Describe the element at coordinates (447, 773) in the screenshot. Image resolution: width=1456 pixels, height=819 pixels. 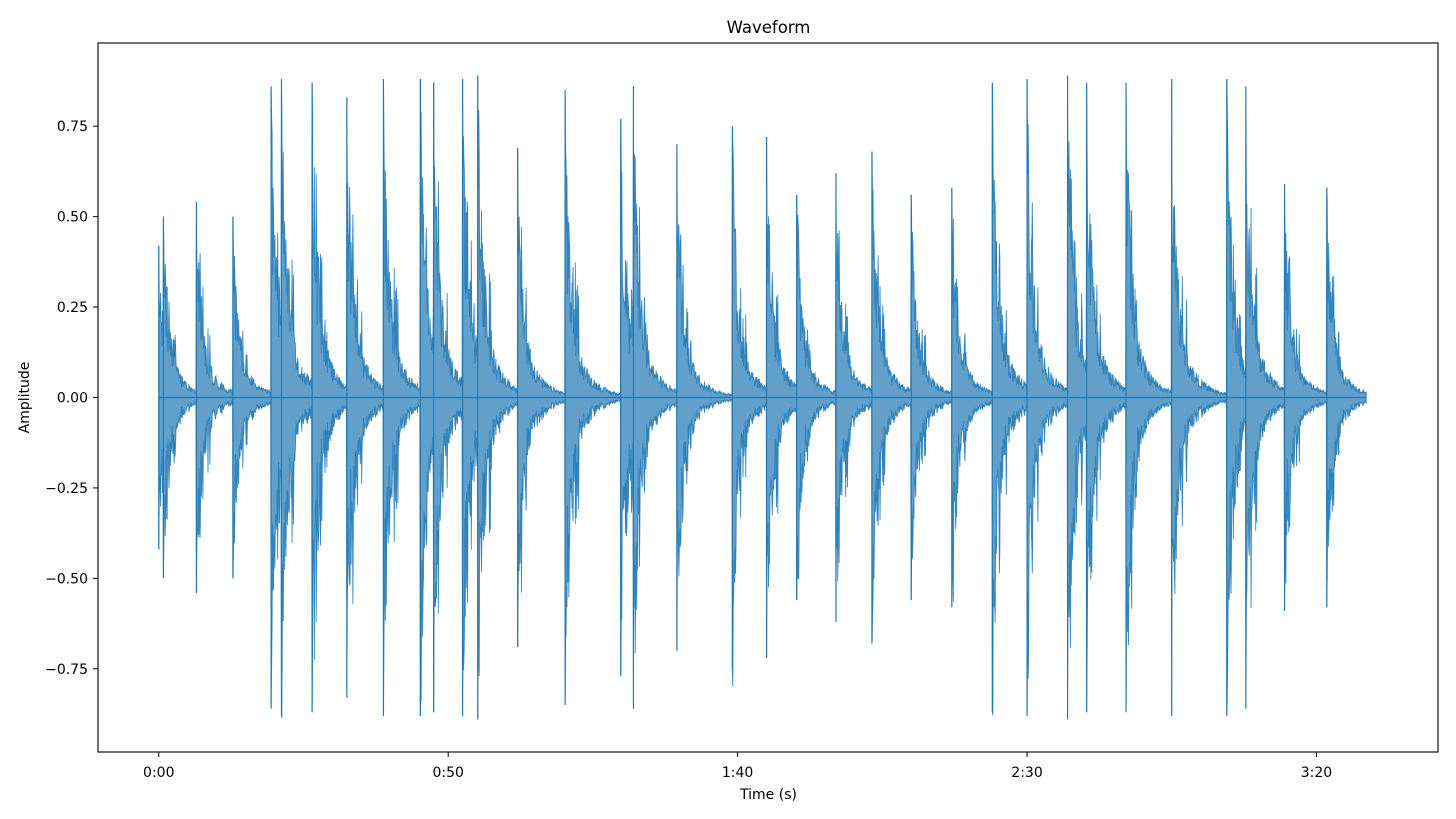
I see `x-tick-label: 0:50` at that location.